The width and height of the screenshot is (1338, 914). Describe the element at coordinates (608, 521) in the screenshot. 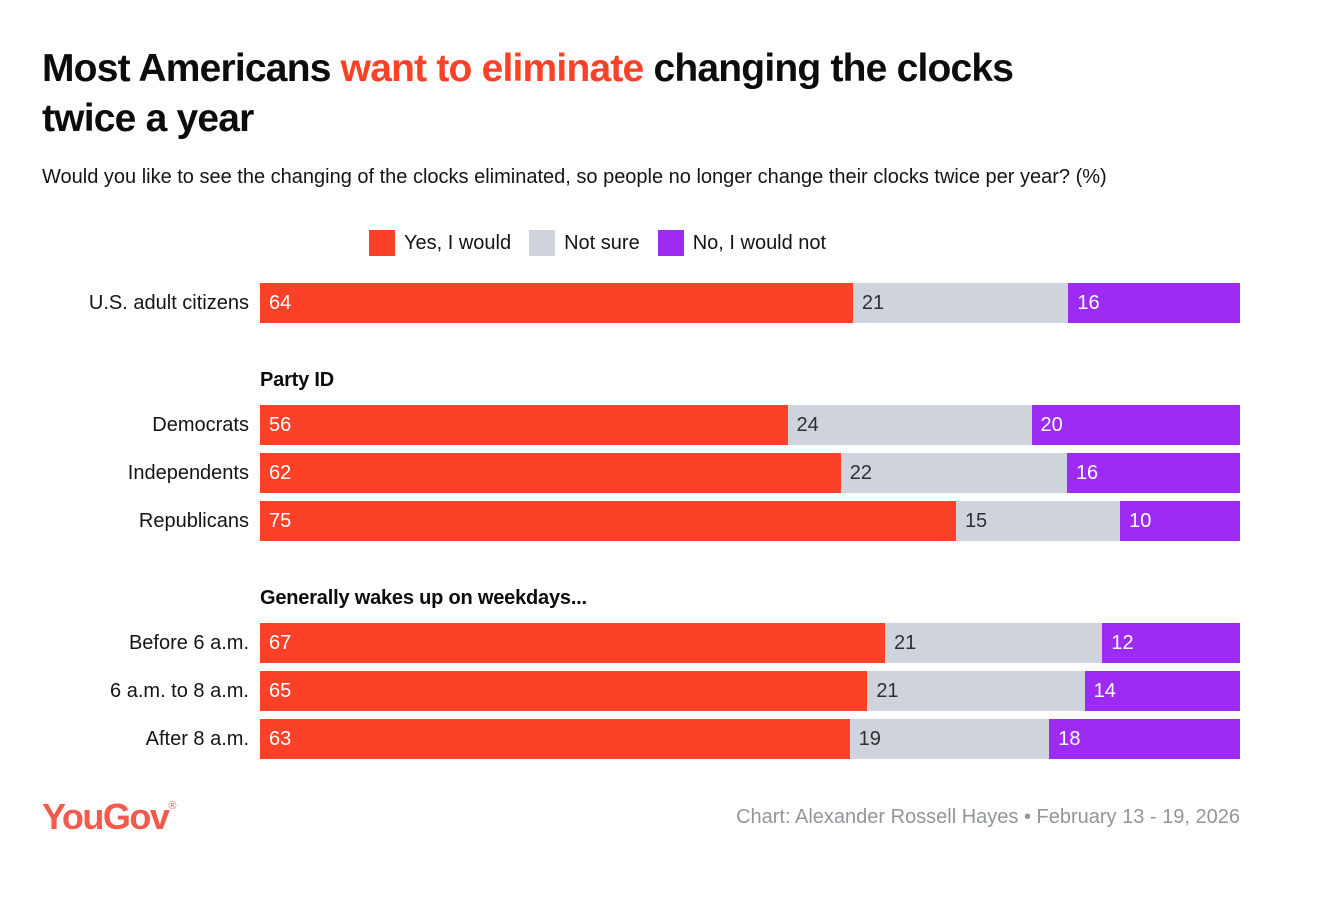

I see `bar-segment-yes-i-would: 75` at that location.